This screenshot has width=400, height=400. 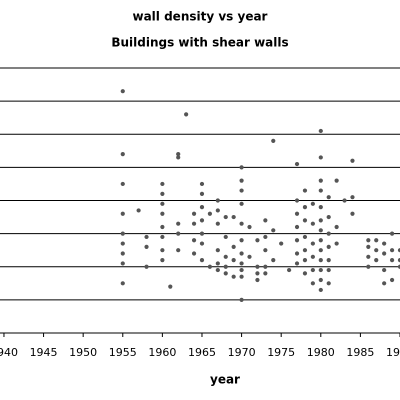 I want to click on chart-subtitle: Buildings with shear walls, so click(x=199, y=43).